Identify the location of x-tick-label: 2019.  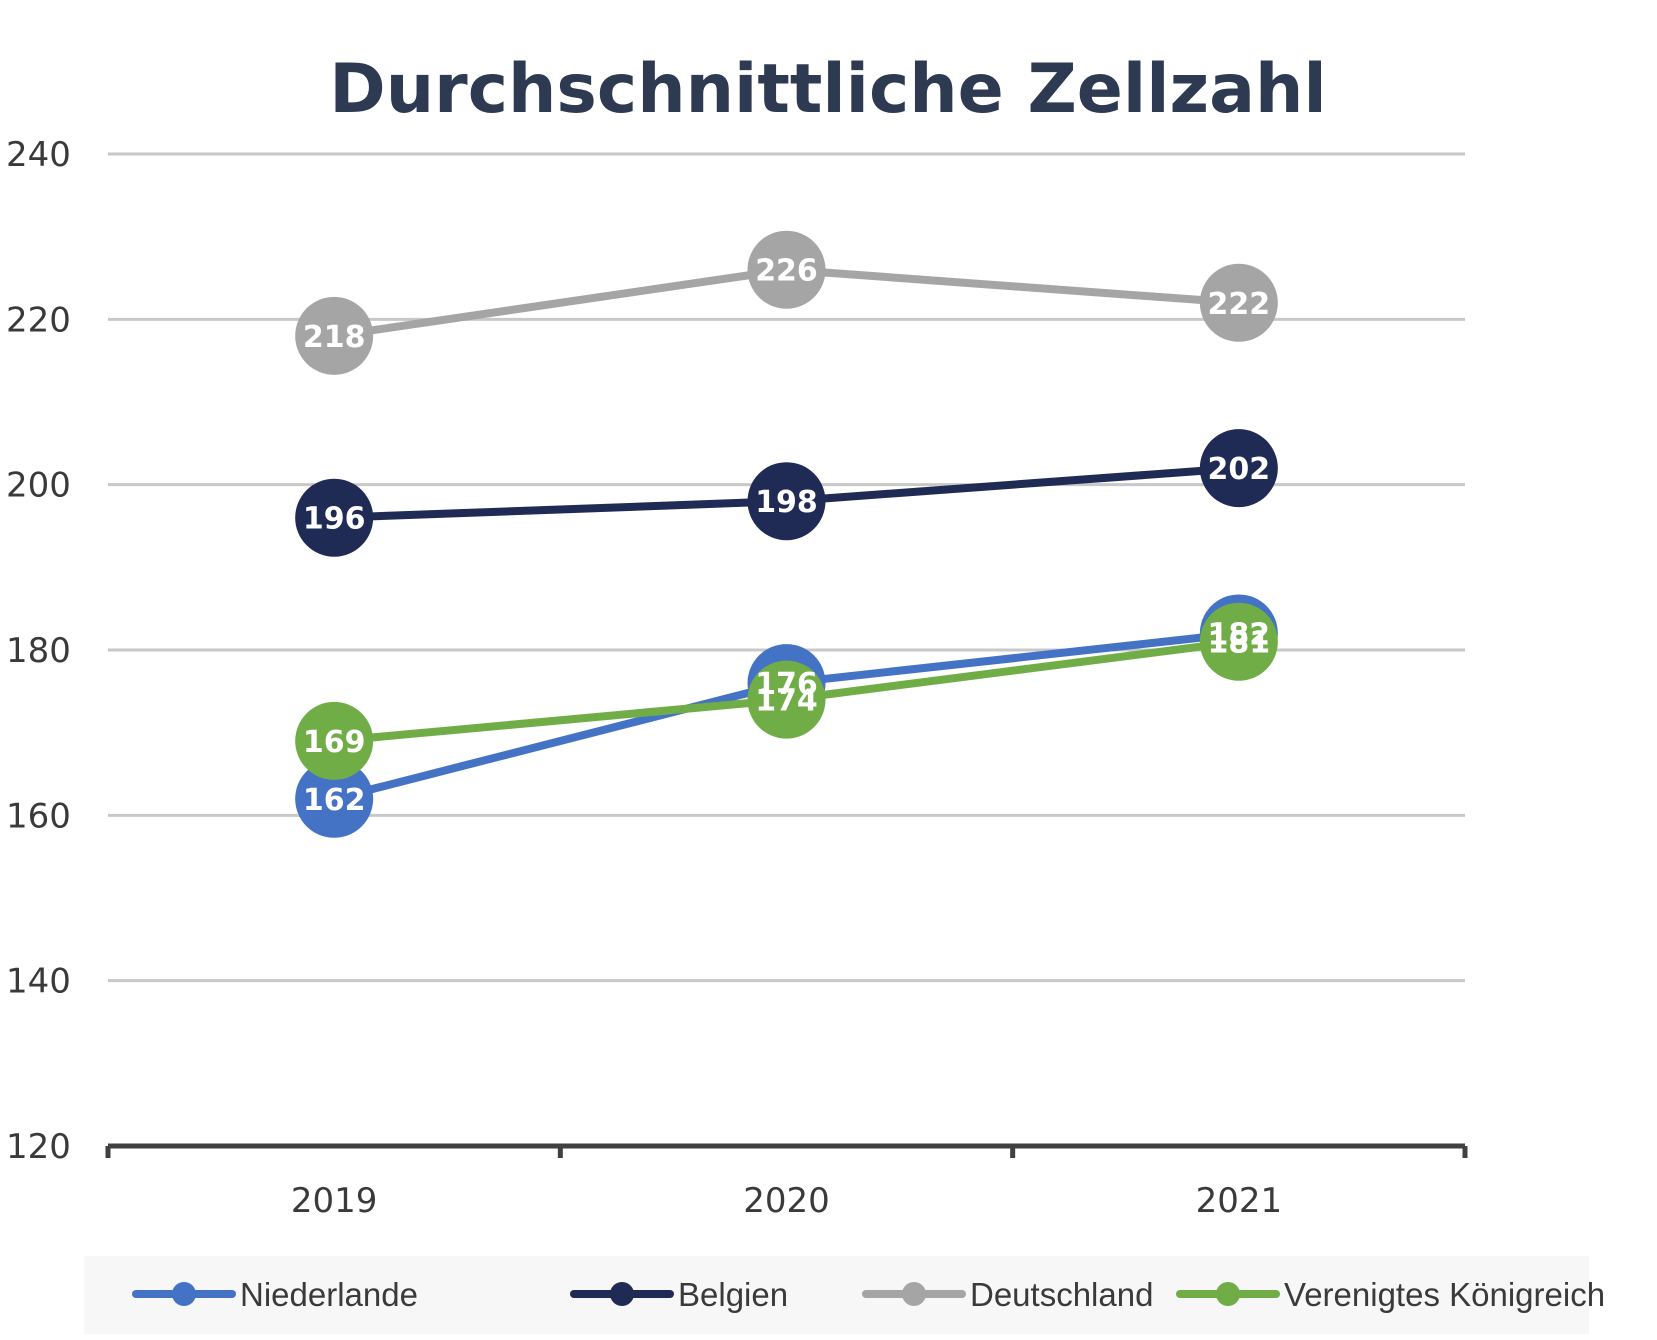
(334, 1201).